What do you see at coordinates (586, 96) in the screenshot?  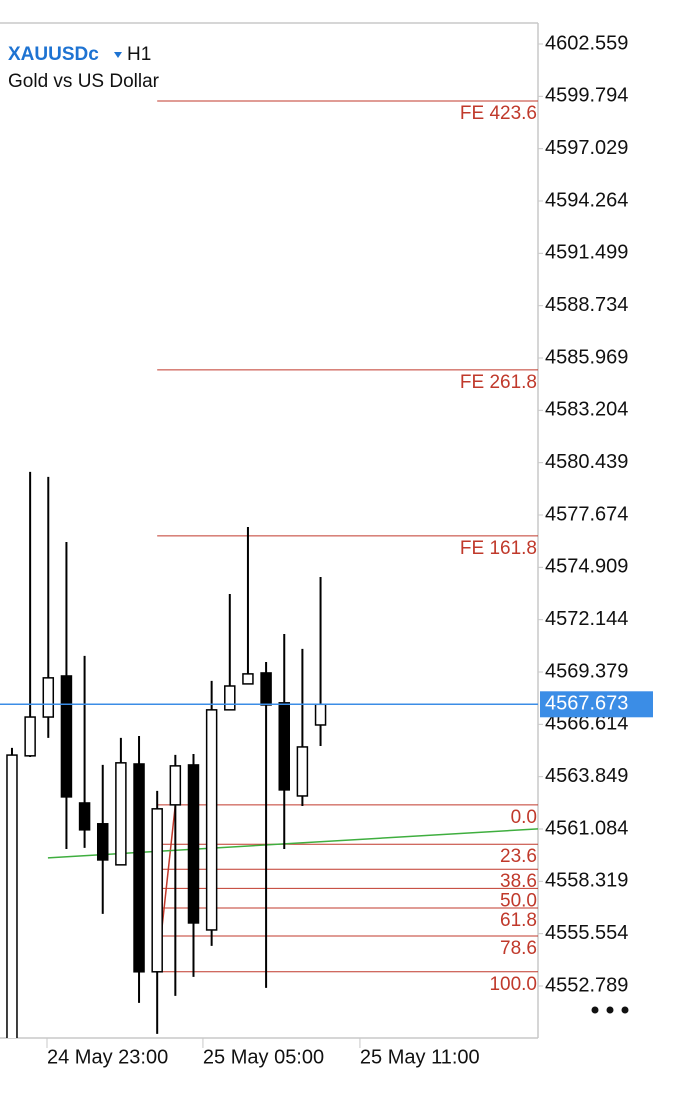 I see `y-tick-label: 4599.794` at bounding box center [586, 96].